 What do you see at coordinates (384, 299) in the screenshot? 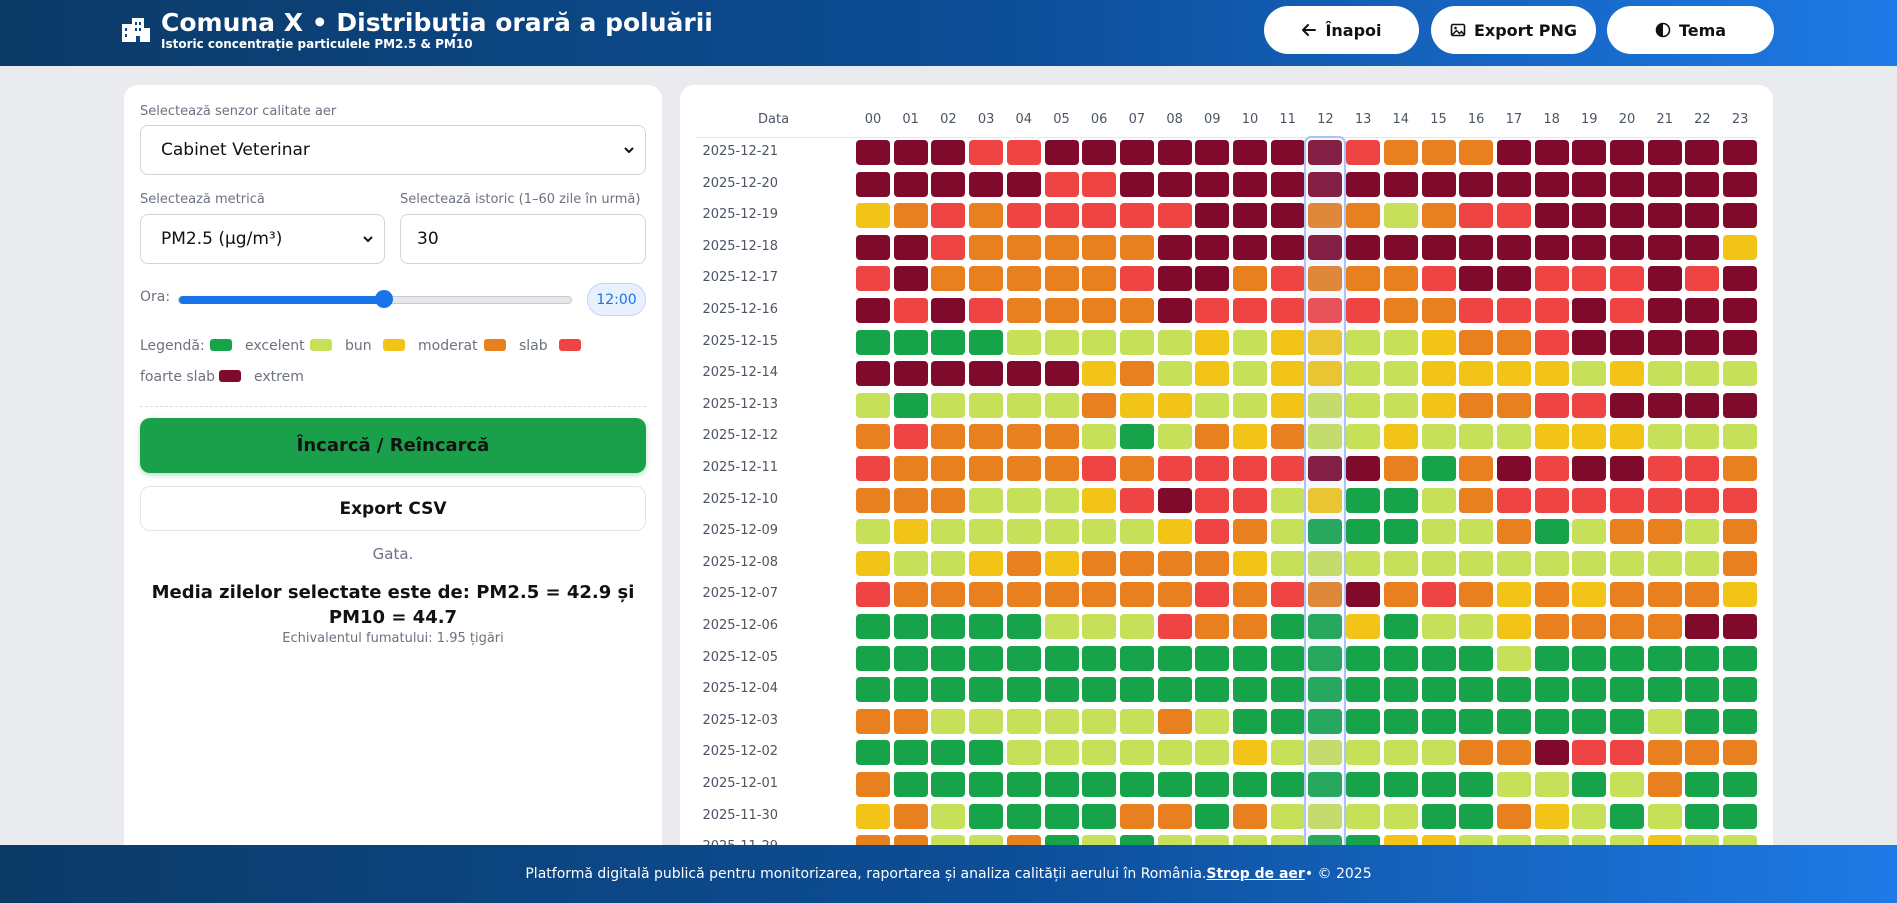
I see `hour-slider-thumb` at bounding box center [384, 299].